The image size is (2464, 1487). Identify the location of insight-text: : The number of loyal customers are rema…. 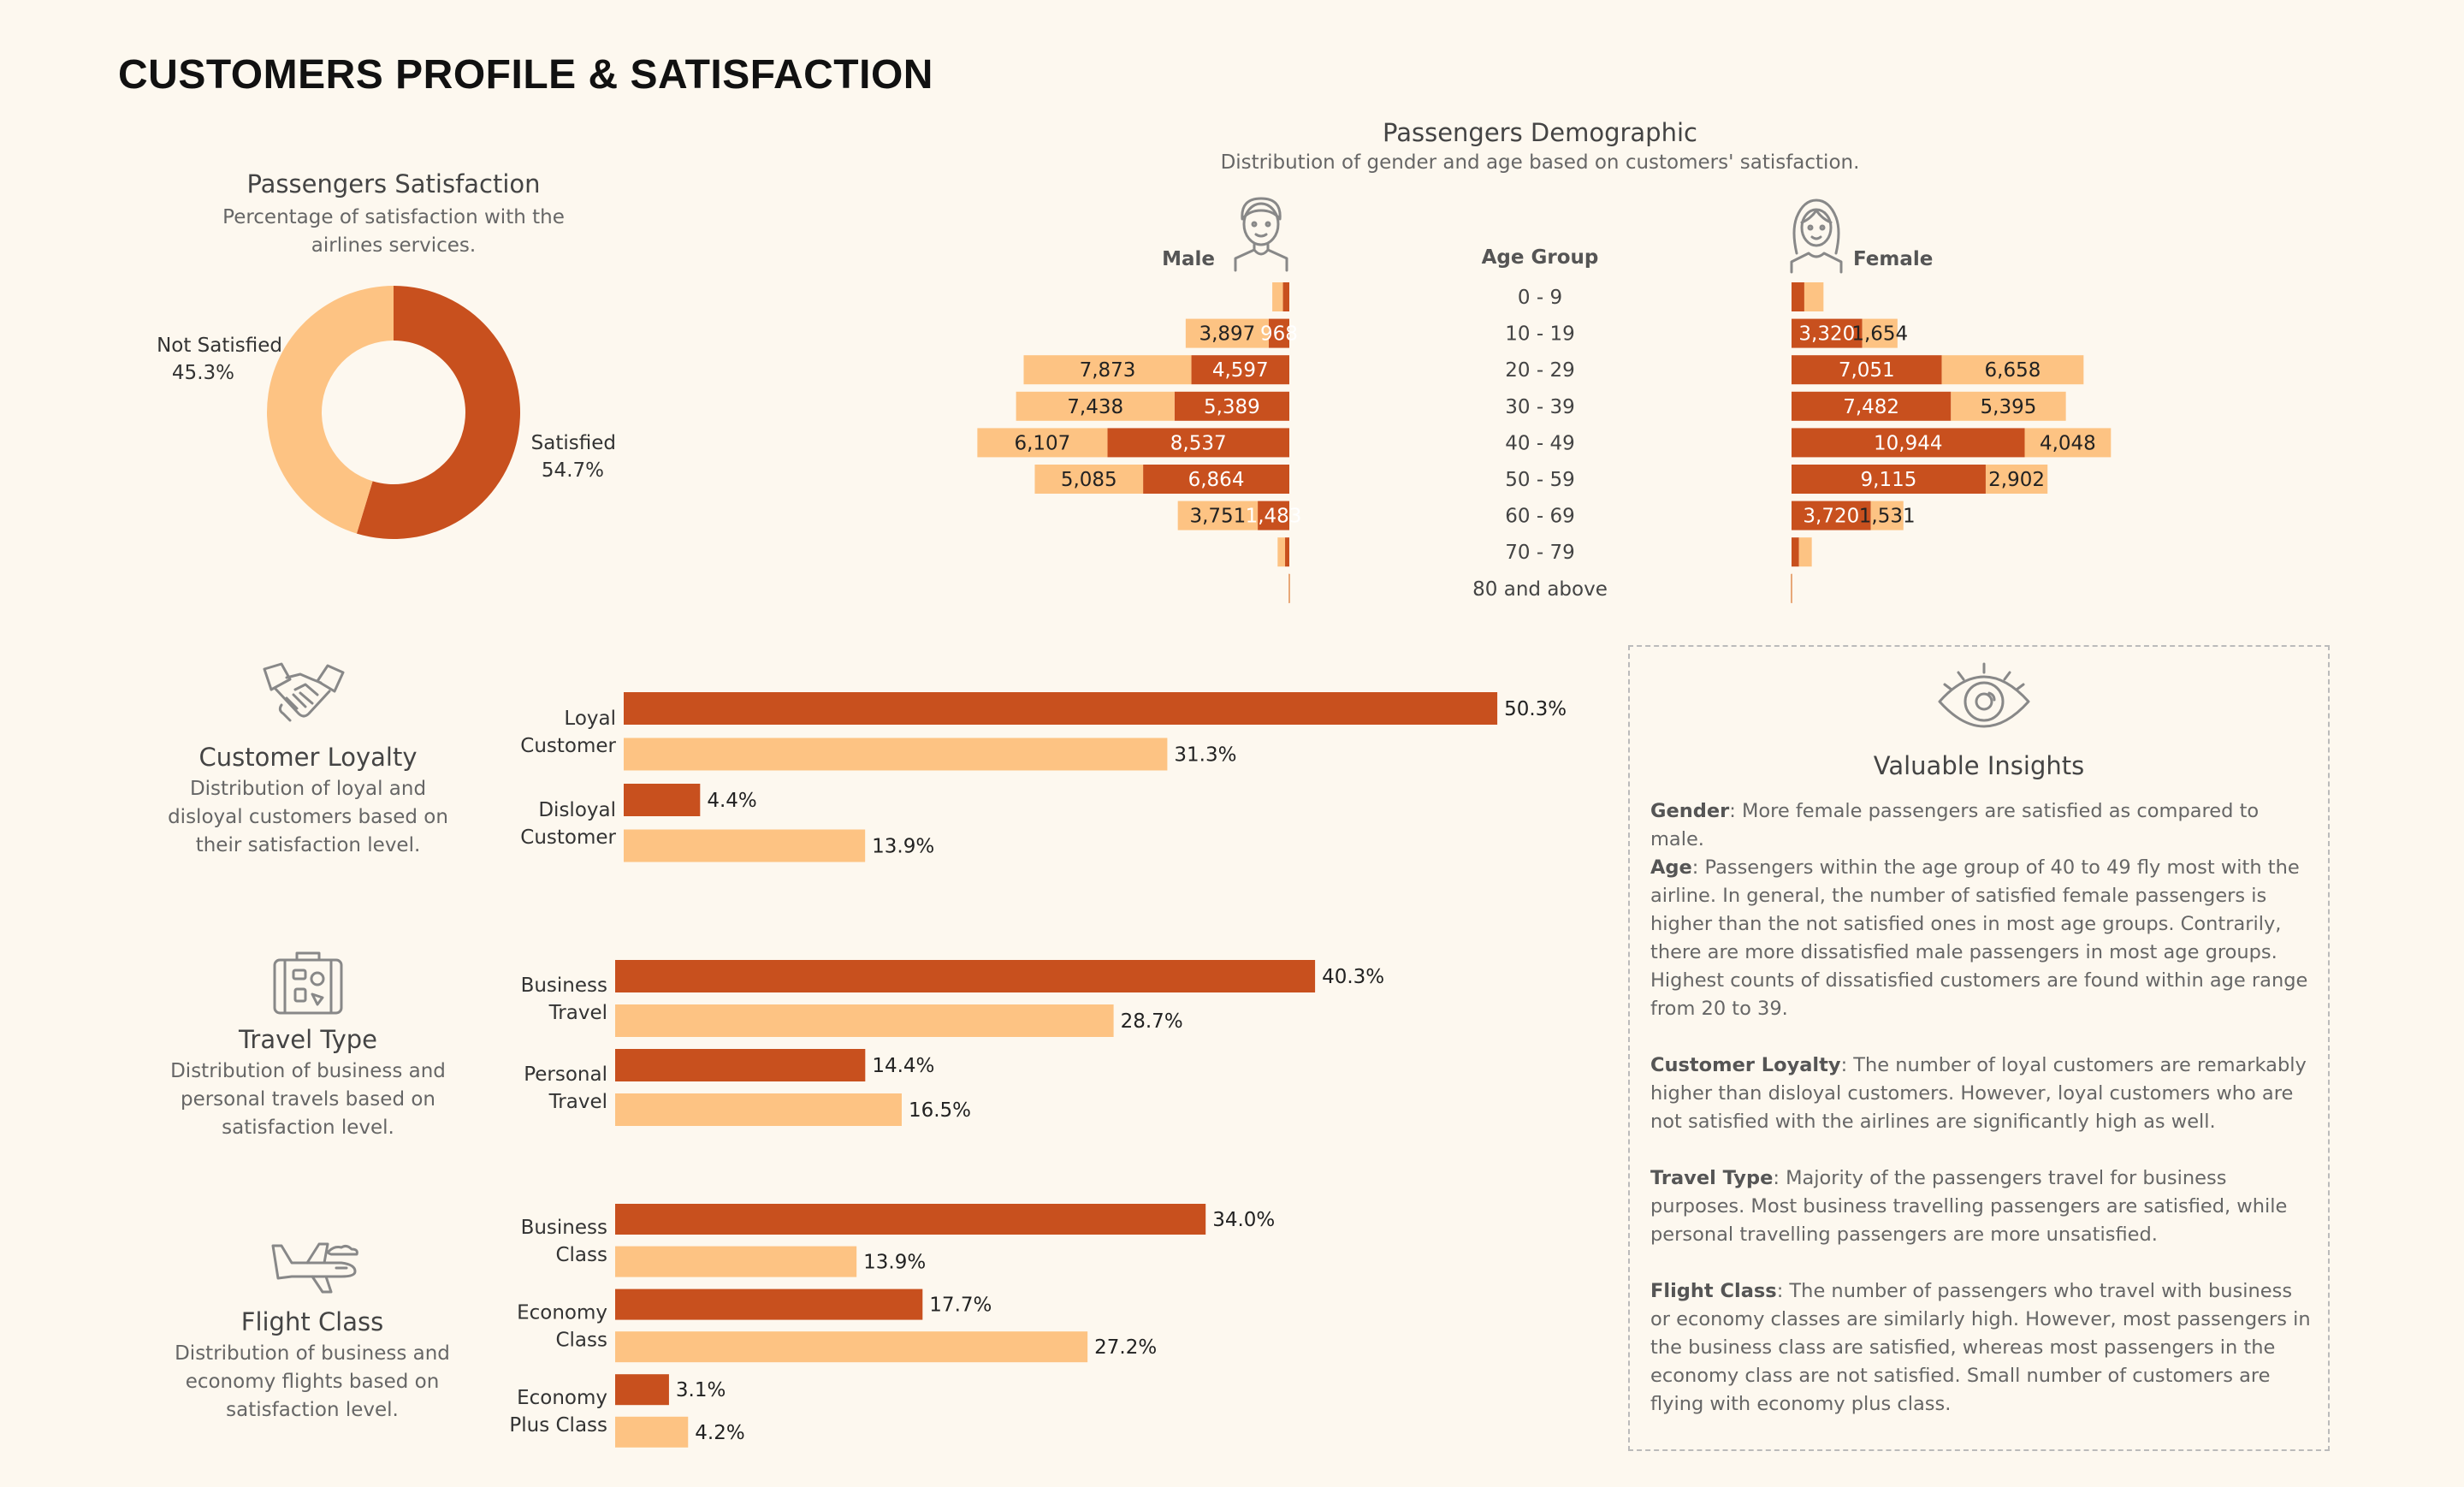
(1978, 1093).